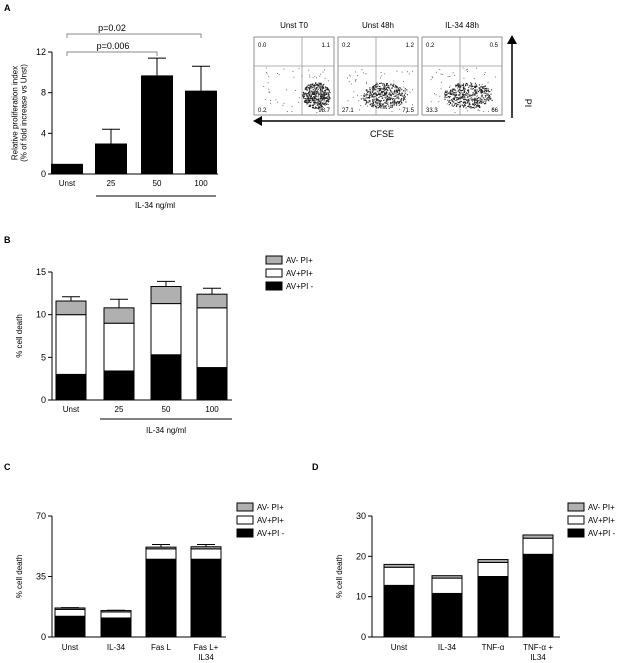  Describe the element at coordinates (399, 565) in the screenshot. I see `segment-av-neg-pi-pos` at that location.